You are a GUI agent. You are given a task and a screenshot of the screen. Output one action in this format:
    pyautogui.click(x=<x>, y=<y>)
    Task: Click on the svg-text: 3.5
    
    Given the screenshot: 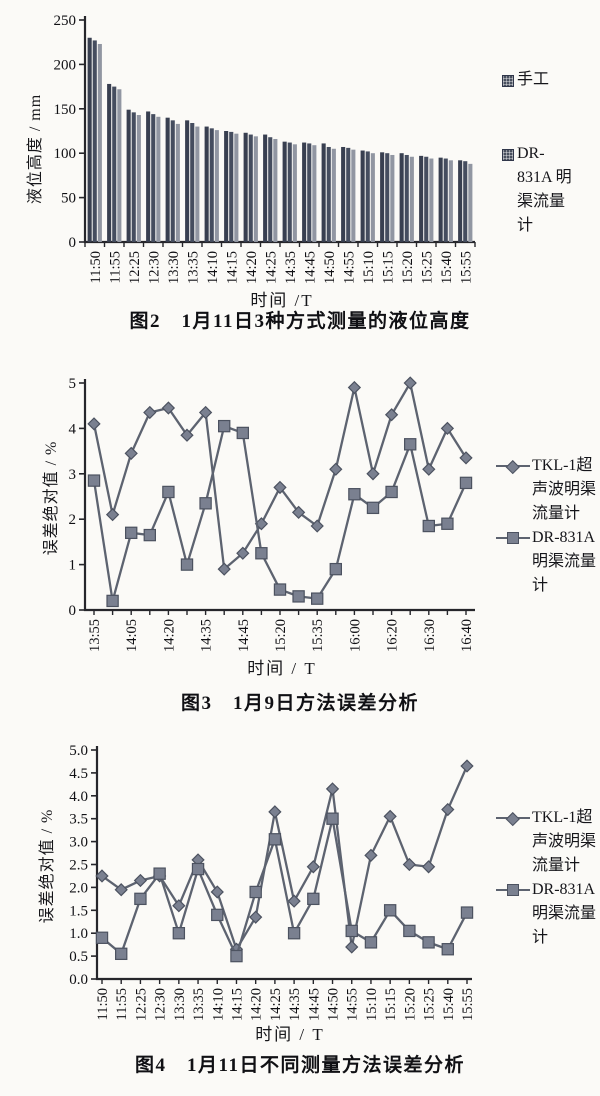 What is the action you would take?
    pyautogui.click(x=78, y=820)
    